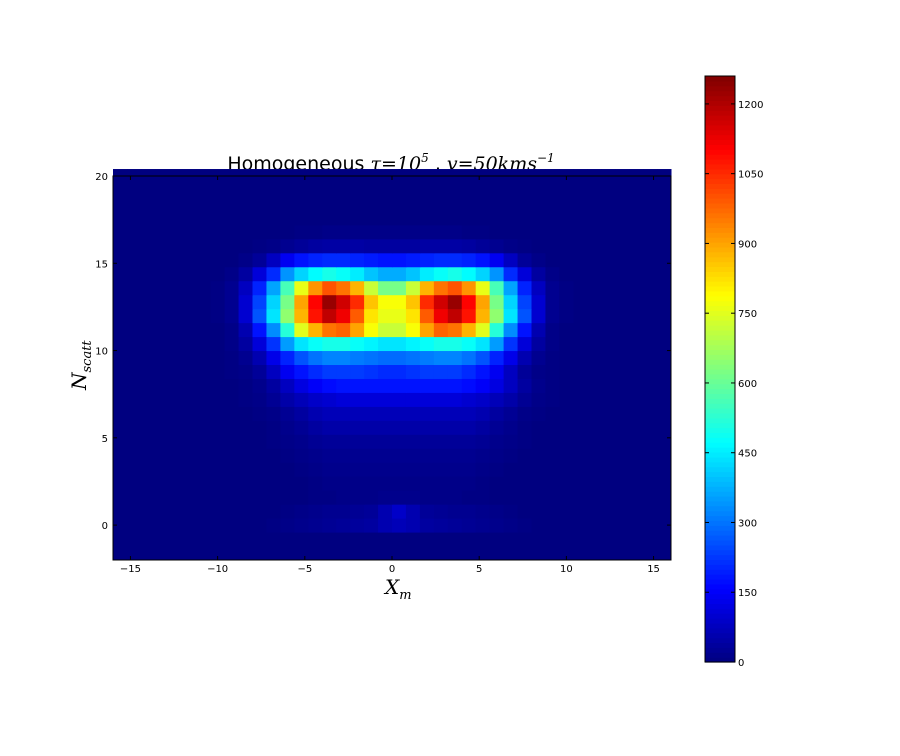 The image size is (900, 756). I want to click on x-tick-label: −10, so click(217, 569).